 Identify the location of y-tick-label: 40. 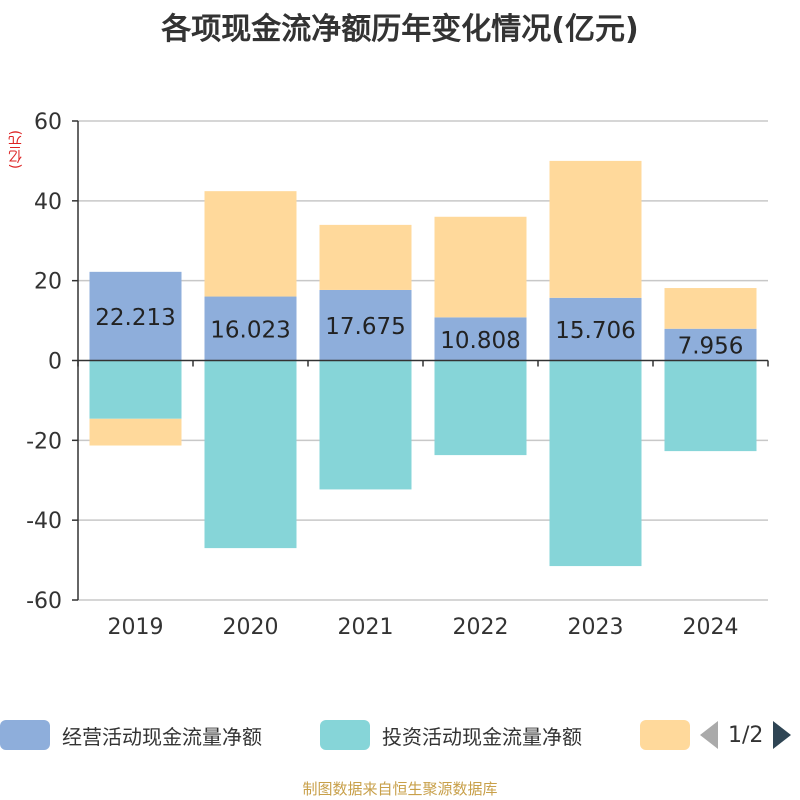
(48, 202).